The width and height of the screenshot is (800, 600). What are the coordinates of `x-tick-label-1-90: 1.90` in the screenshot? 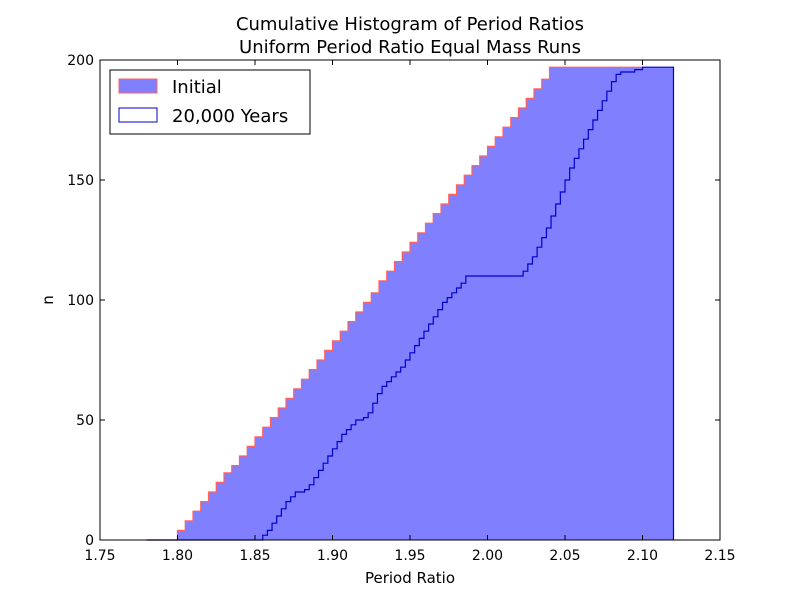 It's located at (332, 556).